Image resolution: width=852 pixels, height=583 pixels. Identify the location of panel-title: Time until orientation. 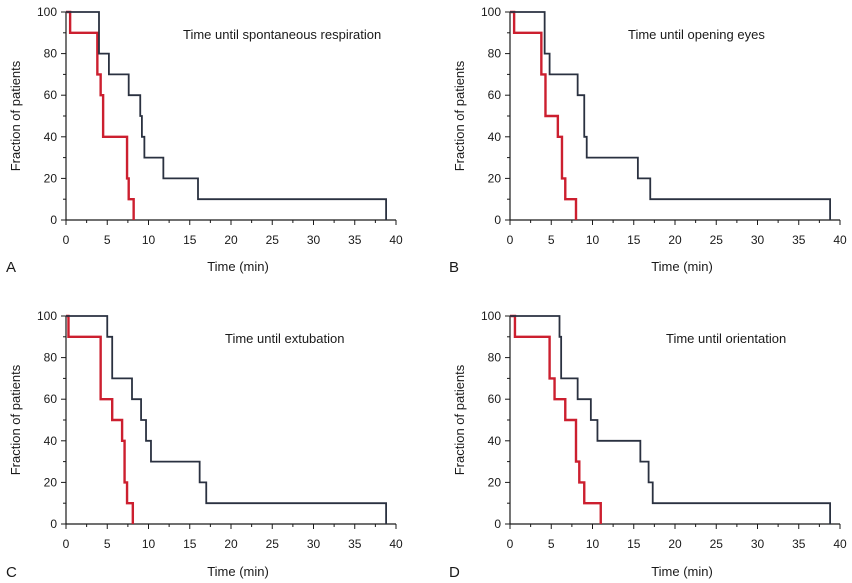
(726, 338).